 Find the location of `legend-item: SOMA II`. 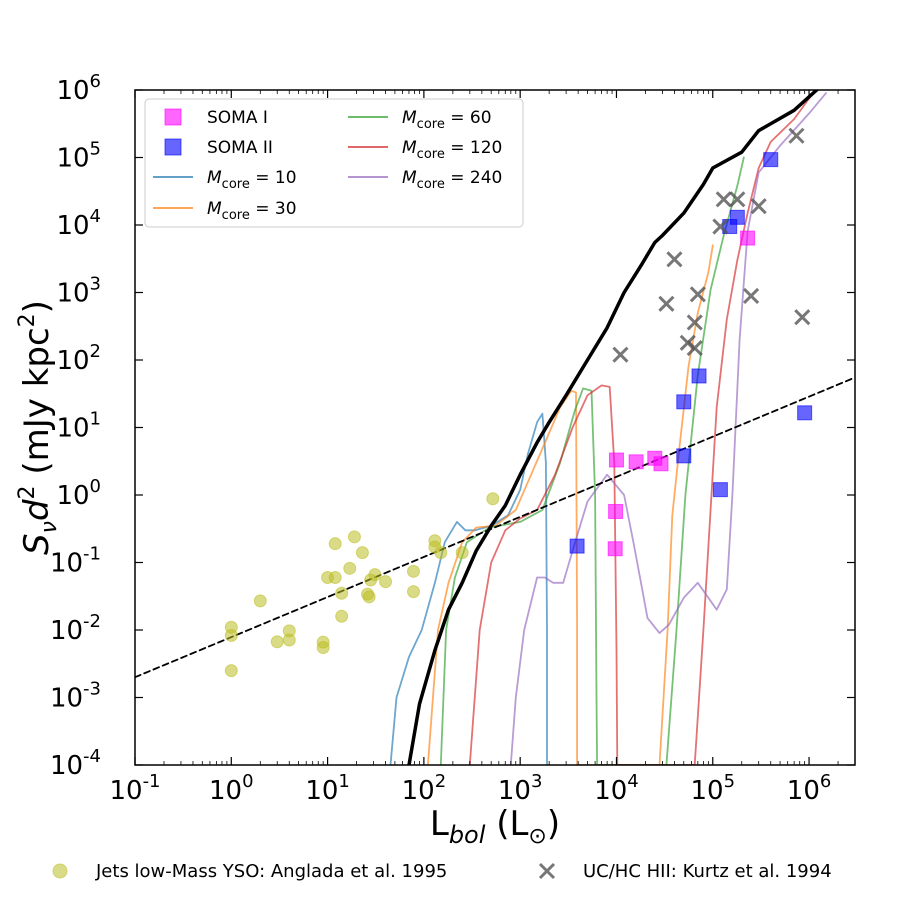

legend-item: SOMA II is located at coordinates (218, 148).